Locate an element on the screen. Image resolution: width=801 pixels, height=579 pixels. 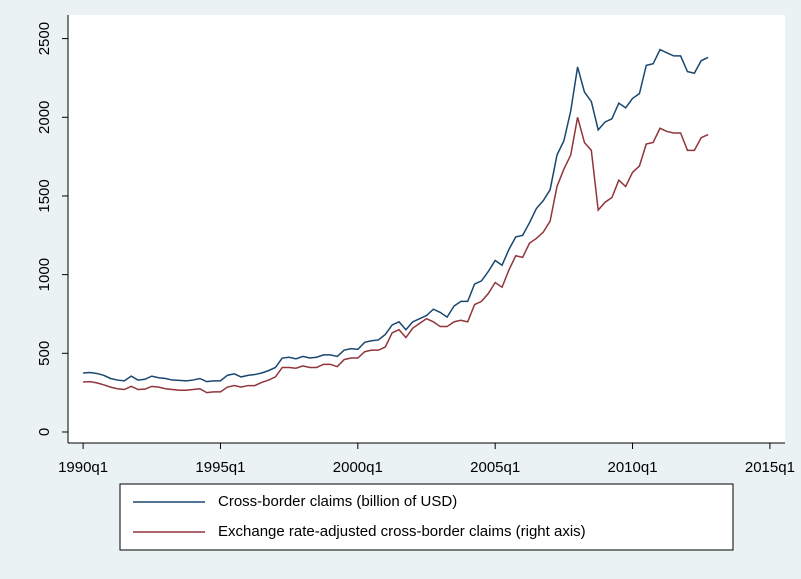
legend is located at coordinates (426, 517).